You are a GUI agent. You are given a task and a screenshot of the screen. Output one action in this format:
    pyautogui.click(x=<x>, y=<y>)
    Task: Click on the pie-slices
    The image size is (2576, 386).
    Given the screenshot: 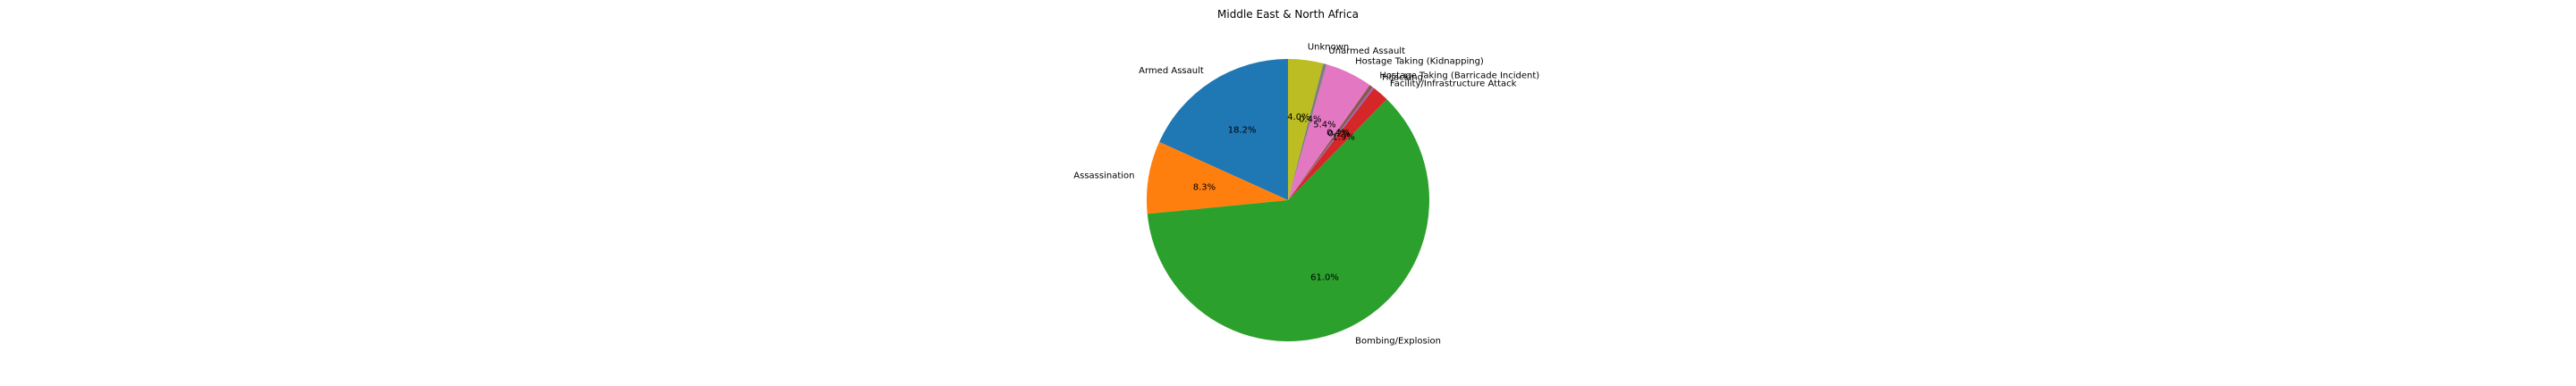 What is the action you would take?
    pyautogui.click(x=1288, y=200)
    